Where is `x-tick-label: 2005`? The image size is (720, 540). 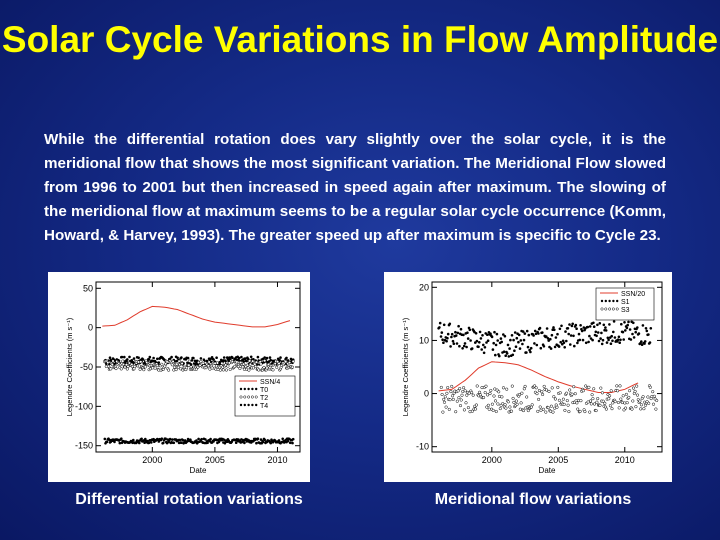
x-tick-label: 2005 is located at coordinates (558, 460).